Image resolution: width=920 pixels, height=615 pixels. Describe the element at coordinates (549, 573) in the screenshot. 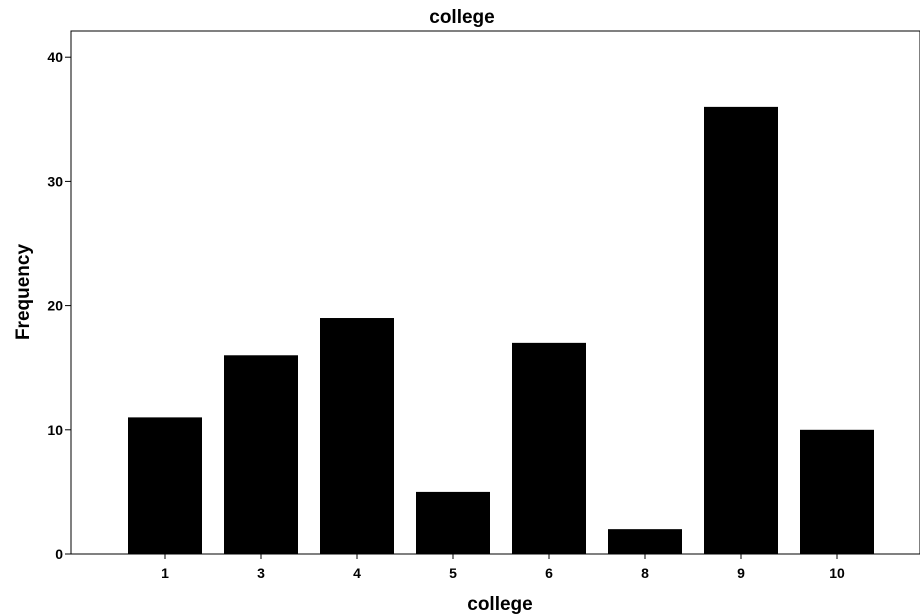

I see `x-tick-label: 6` at that location.